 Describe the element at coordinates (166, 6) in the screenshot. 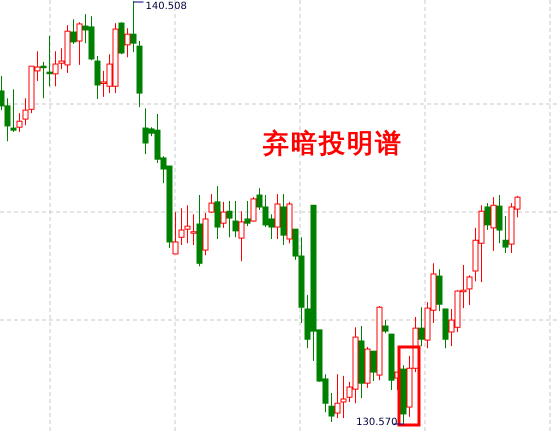

I see `annotation: 140.508` at that location.